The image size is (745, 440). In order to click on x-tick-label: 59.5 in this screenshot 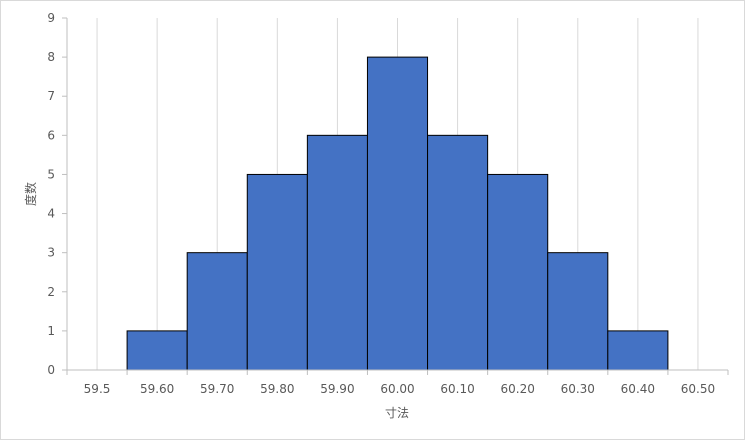, I will do `click(97, 389)`.